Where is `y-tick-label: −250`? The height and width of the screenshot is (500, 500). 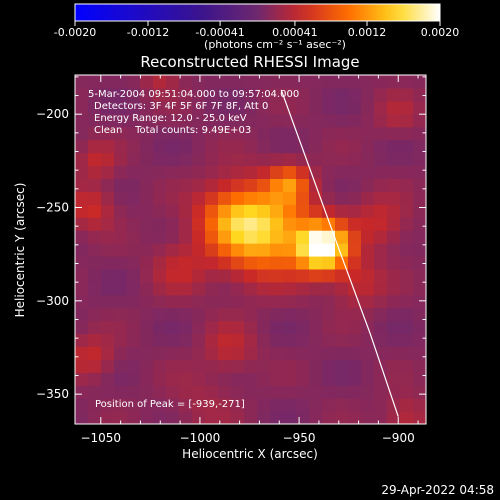
y-tick-label: −250 is located at coordinates (52, 208).